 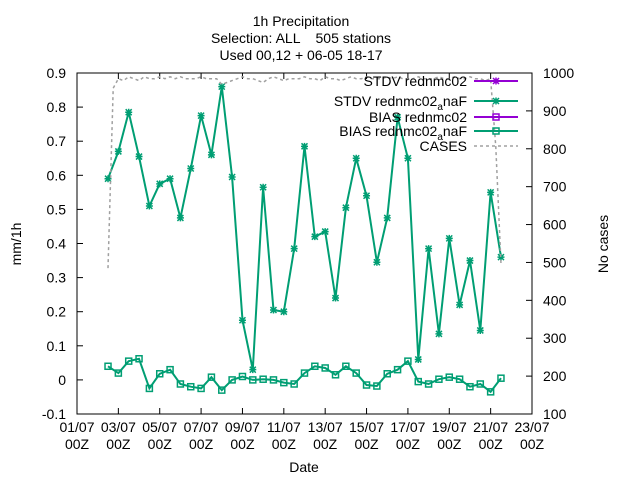 I want to click on legend-label: STDV rednmc02, so click(x=416, y=81).